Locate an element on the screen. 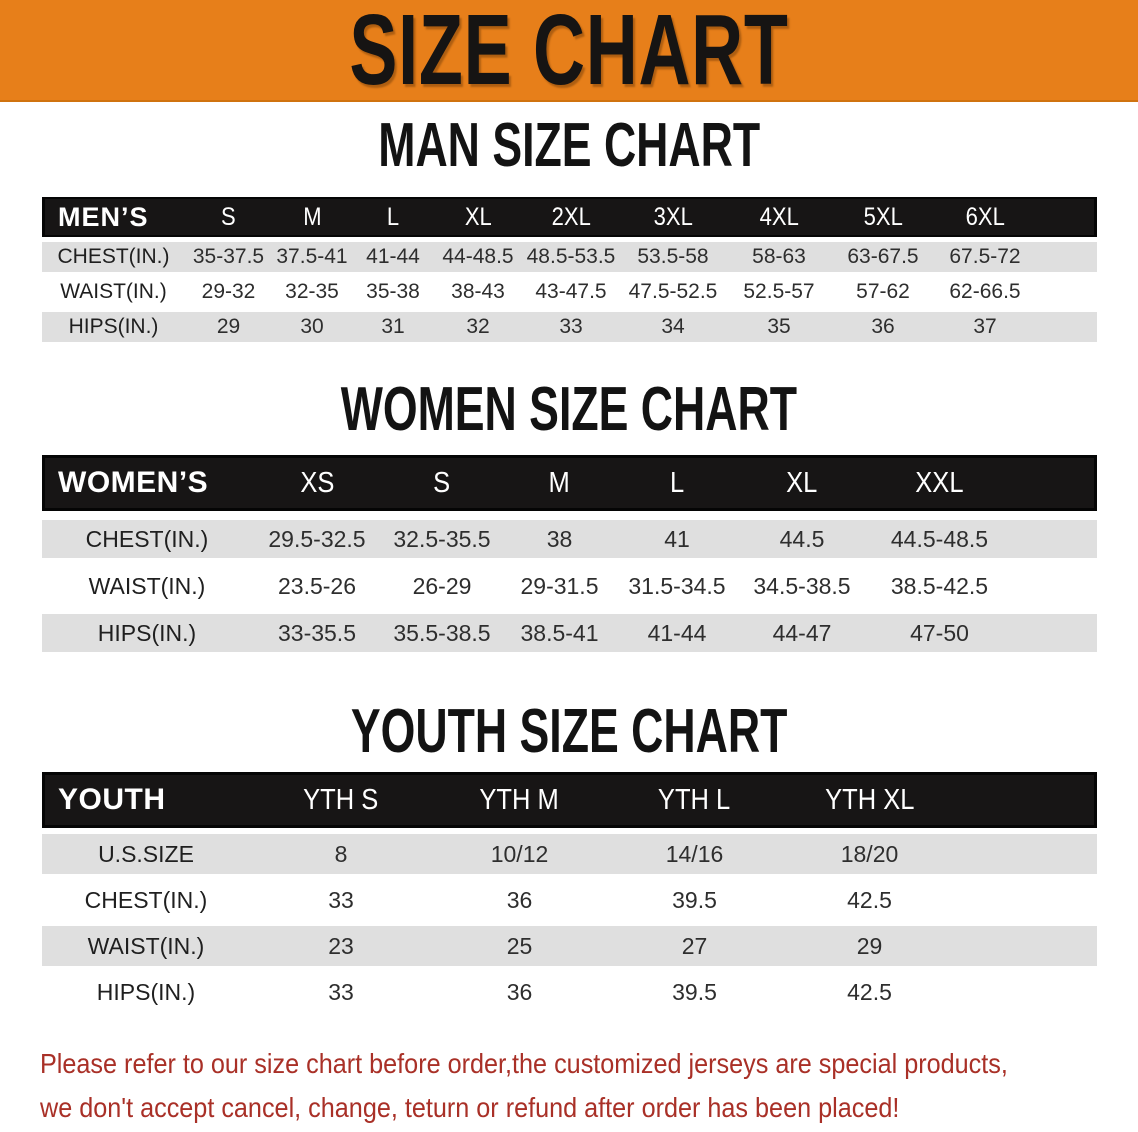  size-value: 57-62 is located at coordinates (883, 292).